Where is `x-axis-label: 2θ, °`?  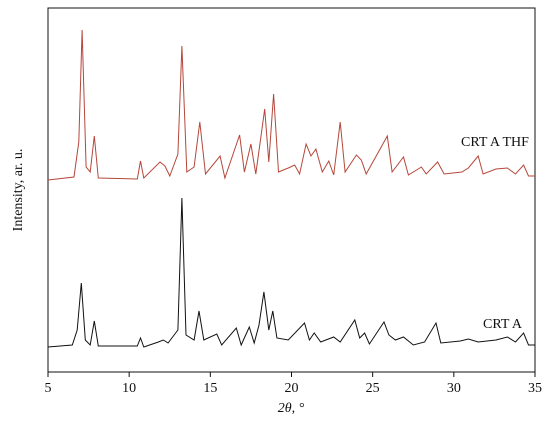
x-axis-label: 2θ, ° is located at coordinates (291, 408).